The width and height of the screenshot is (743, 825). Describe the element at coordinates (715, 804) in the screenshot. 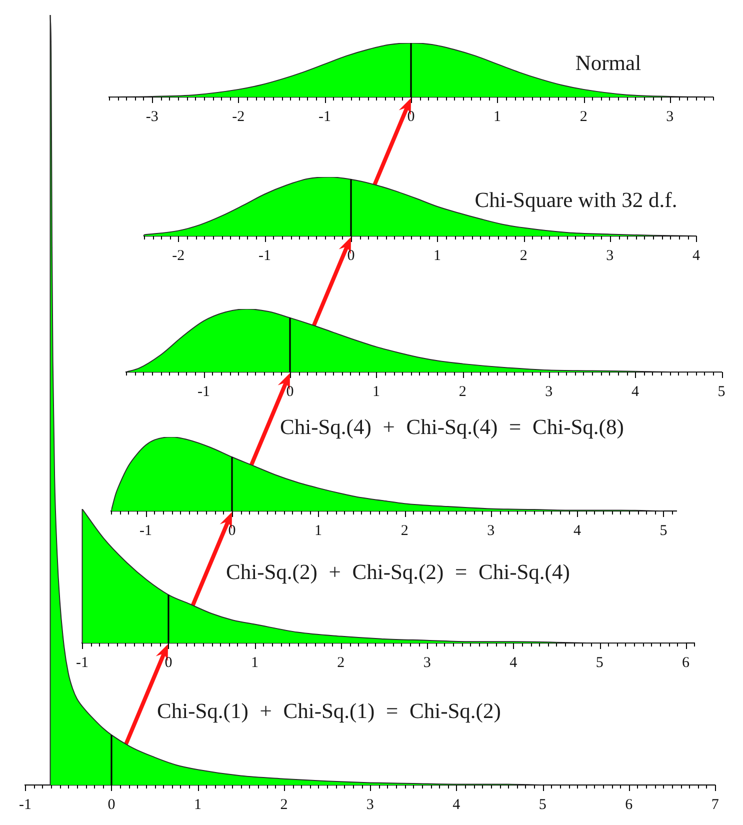

I see `x-tick-label: 7` at that location.